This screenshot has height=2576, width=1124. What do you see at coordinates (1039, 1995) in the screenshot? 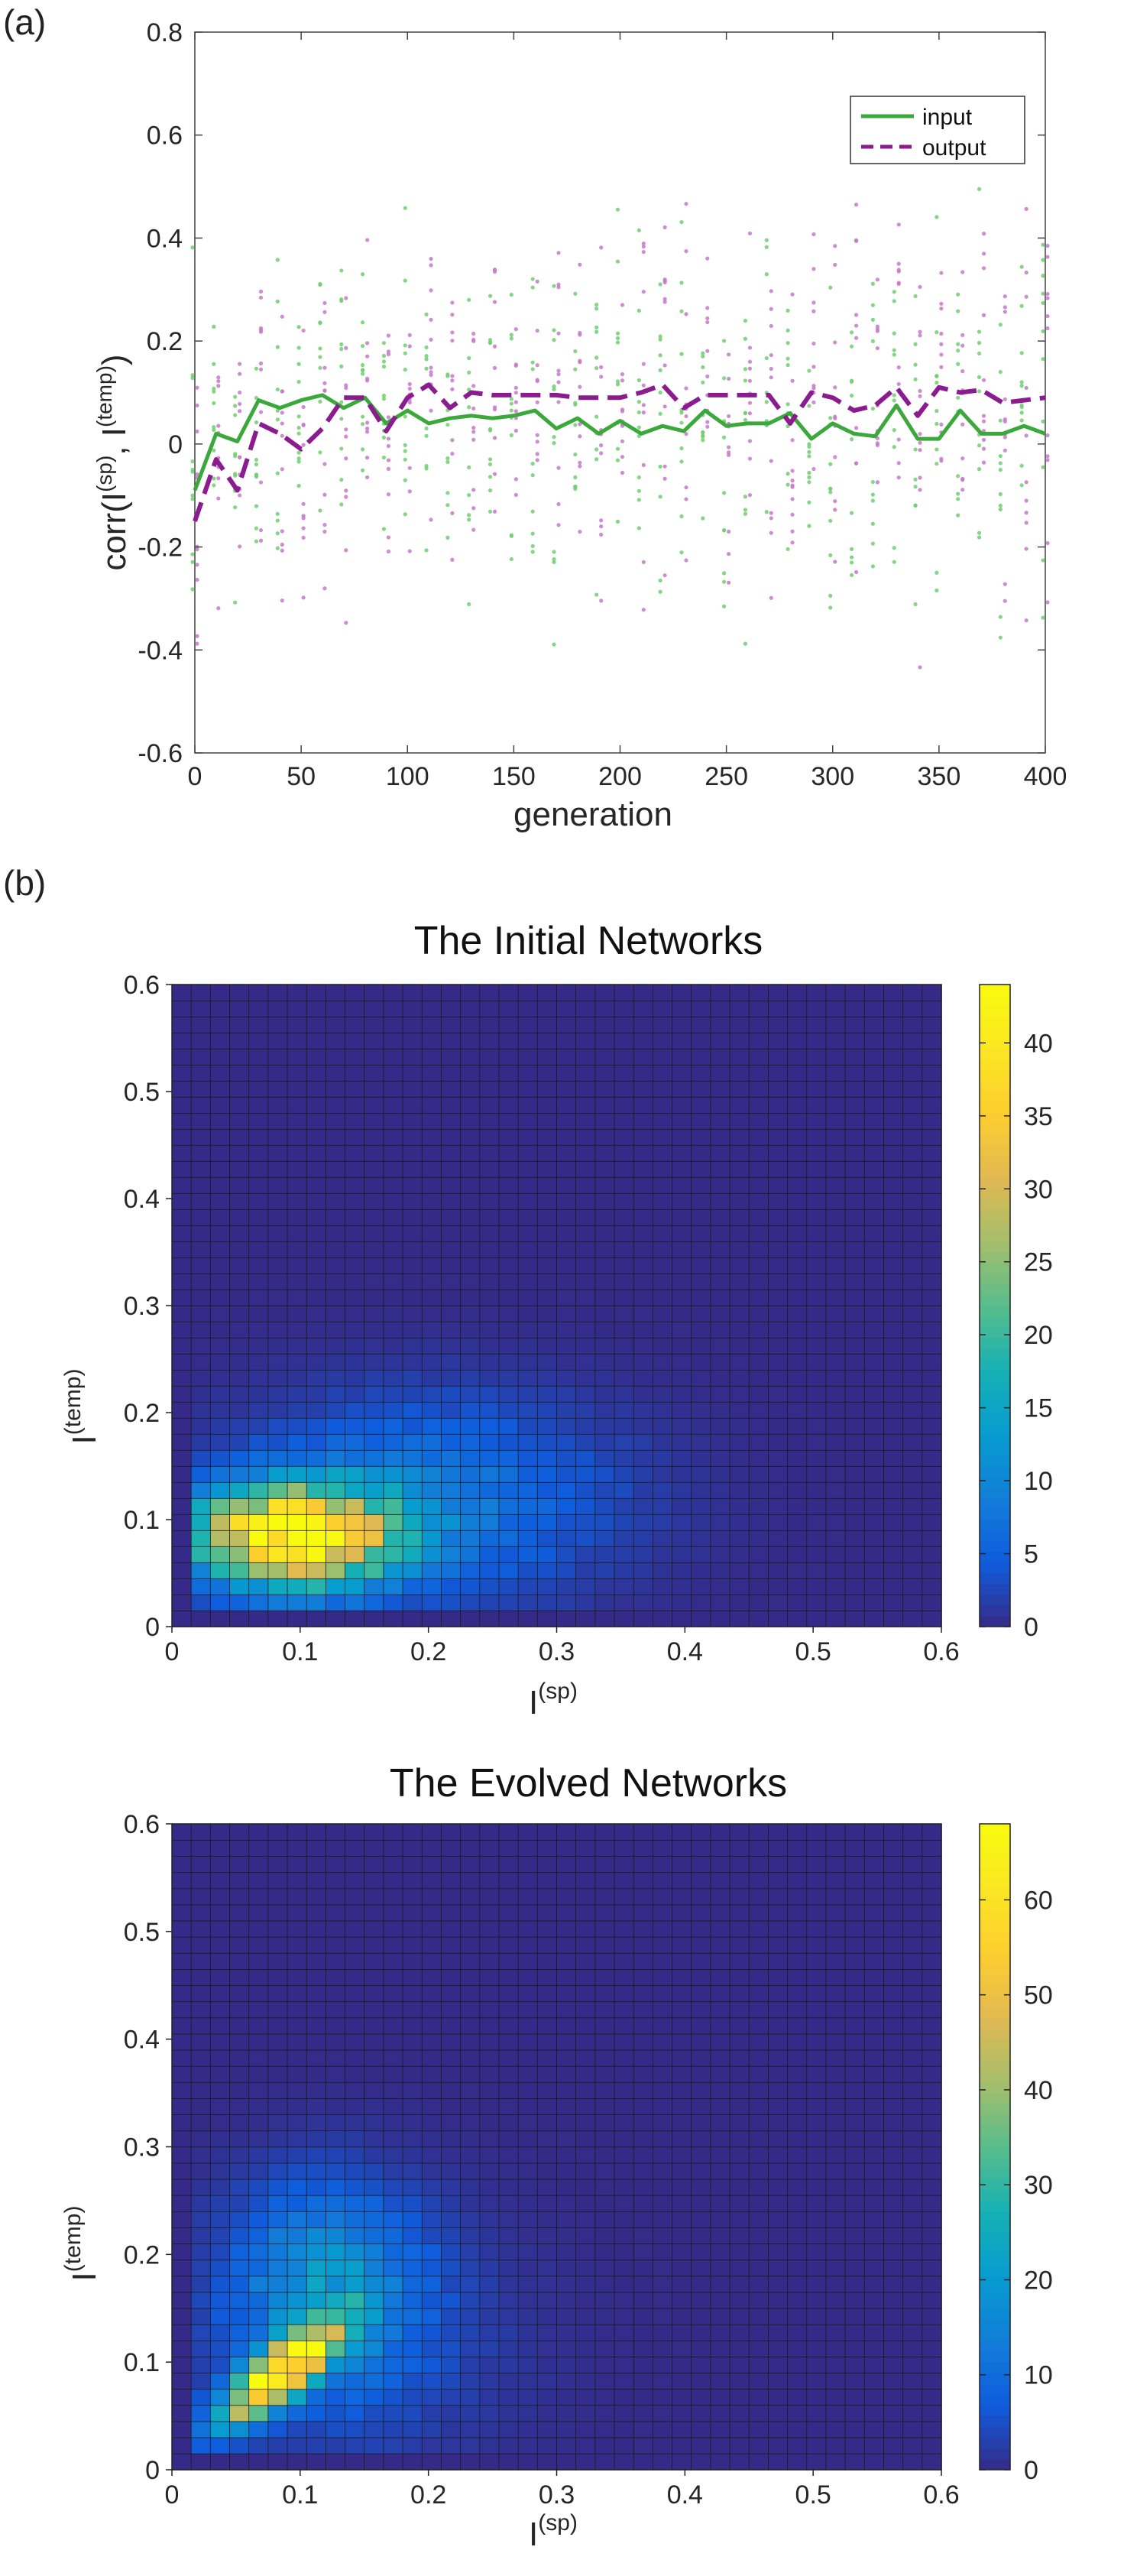
I see `colorbar-tick-label: 50` at bounding box center [1039, 1995].